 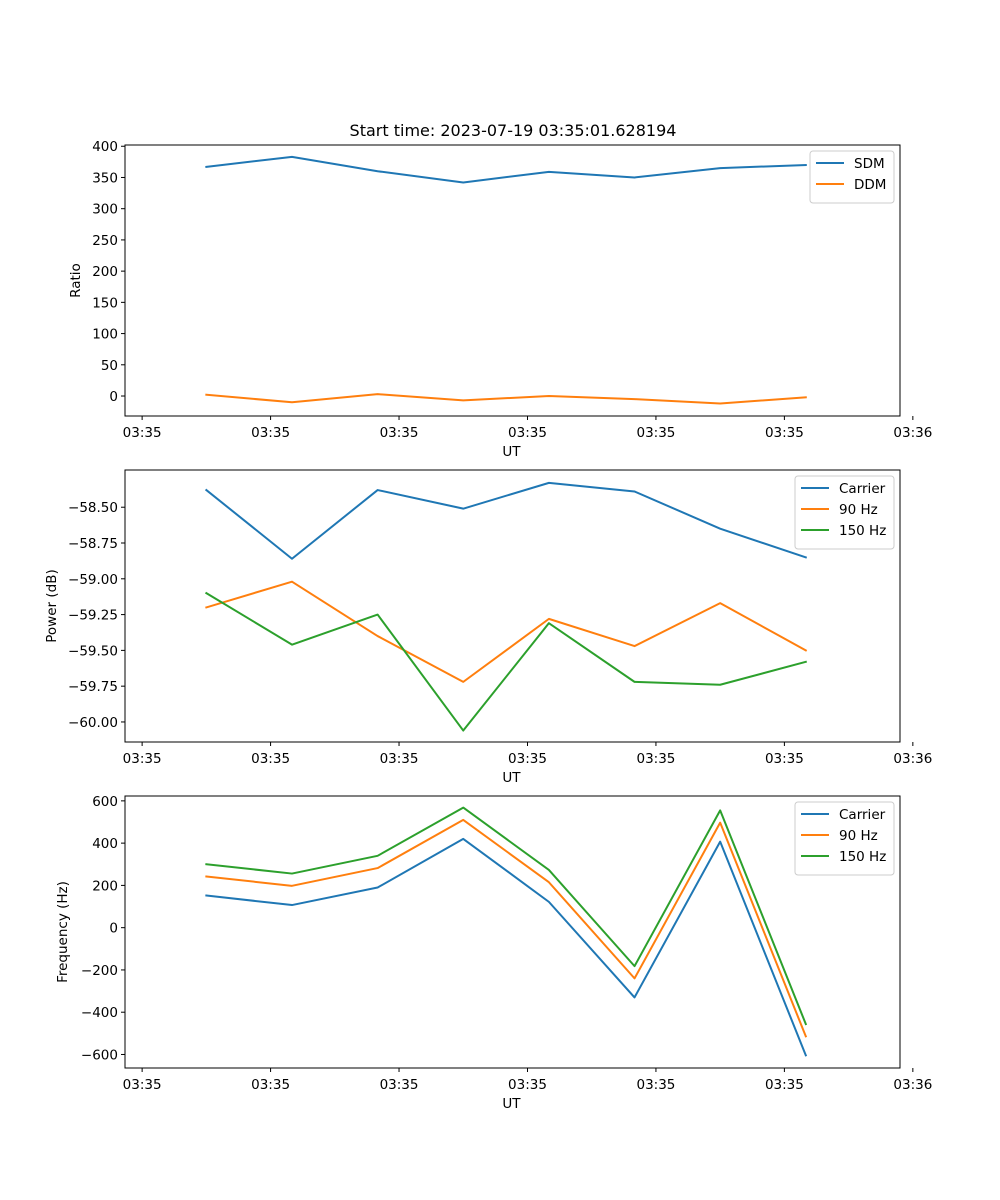 I want to click on power-ytick-label: −60.00, so click(x=93, y=723).